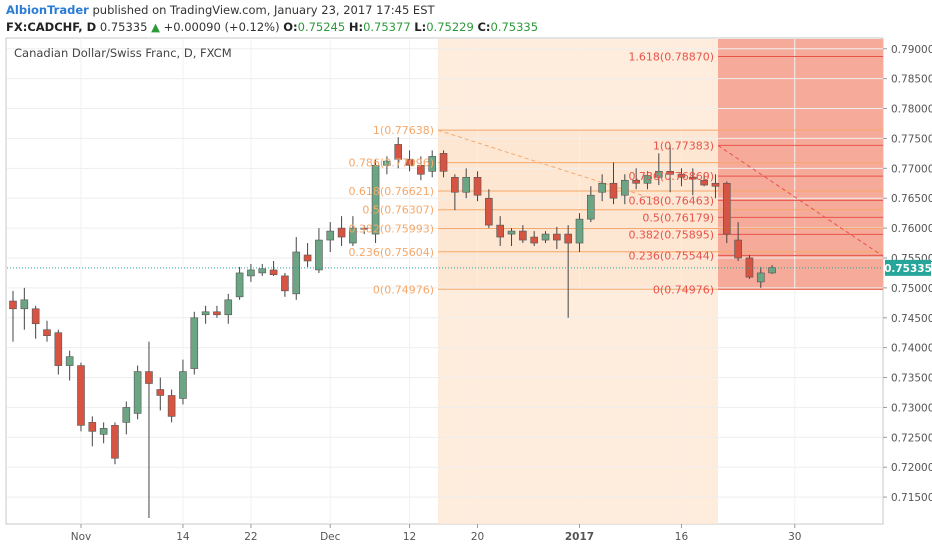  What do you see at coordinates (578, 406) in the screenshot?
I see `fib-zone-1-bottom` at bounding box center [578, 406].